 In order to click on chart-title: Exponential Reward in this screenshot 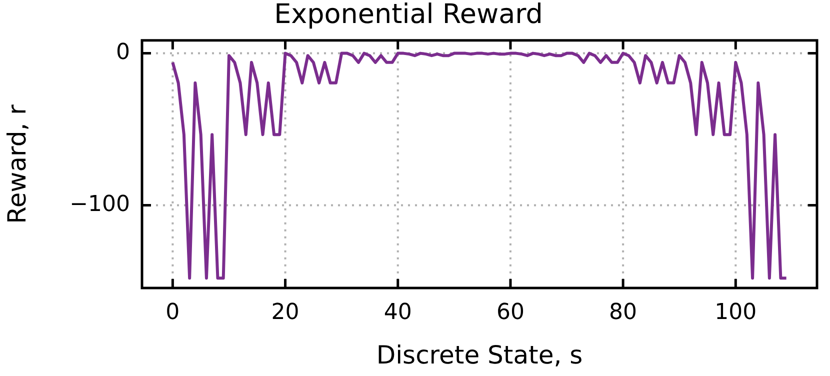, I will do `click(408, 15)`.